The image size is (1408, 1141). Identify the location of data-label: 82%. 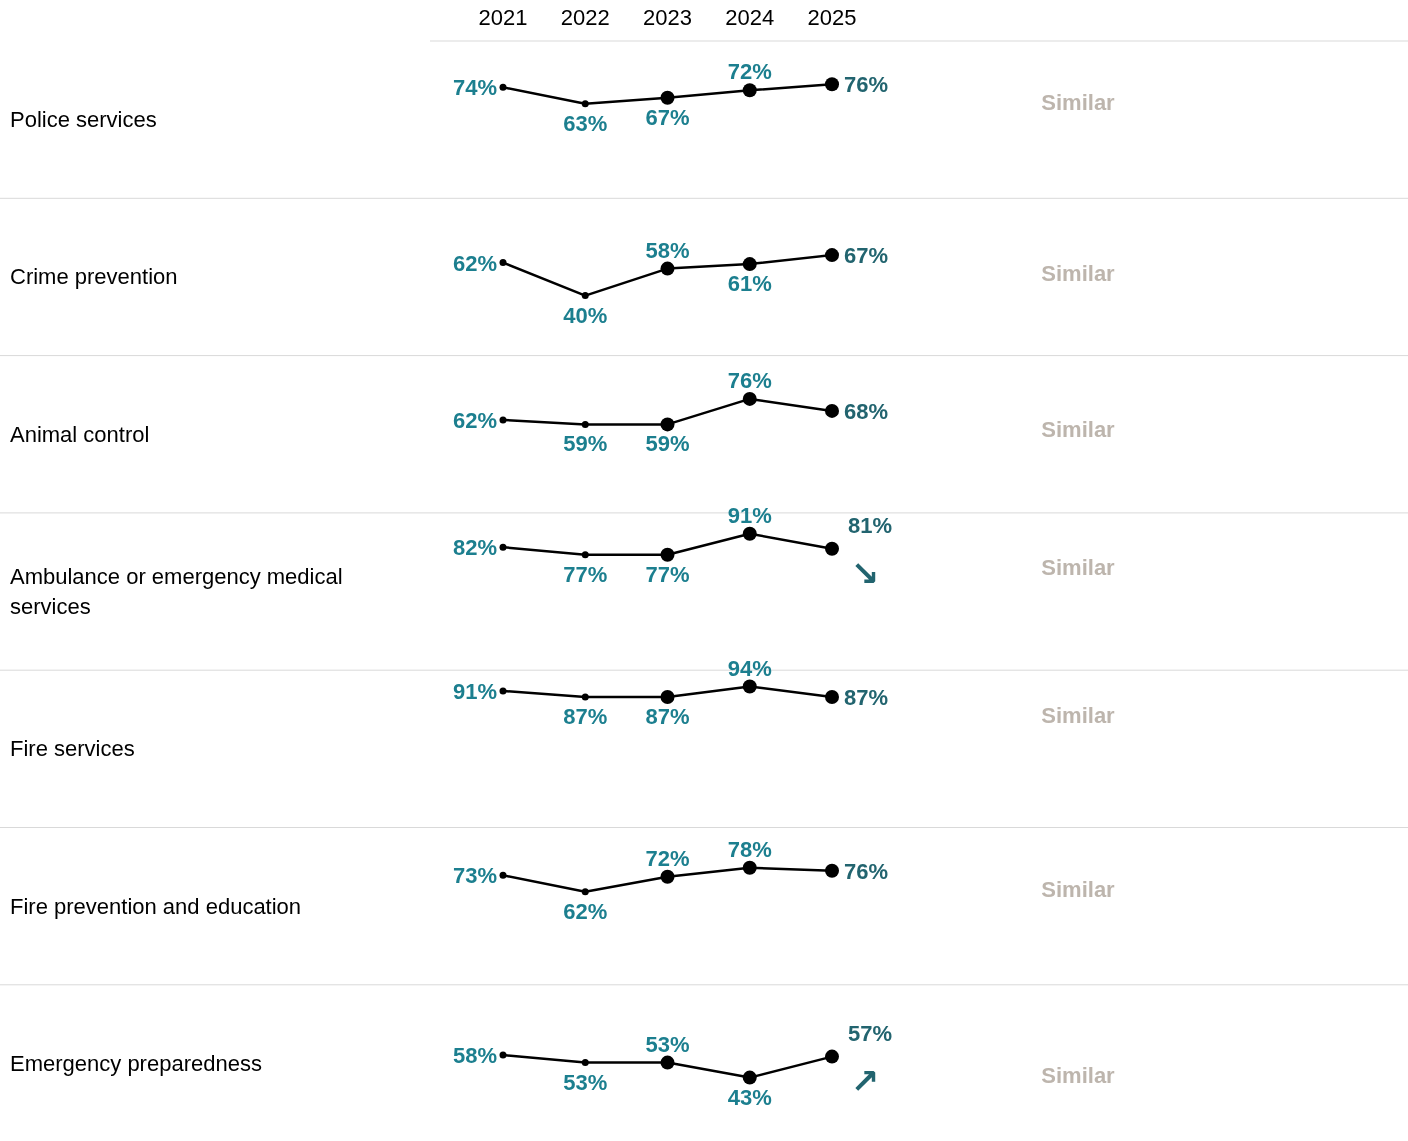
(474, 548).